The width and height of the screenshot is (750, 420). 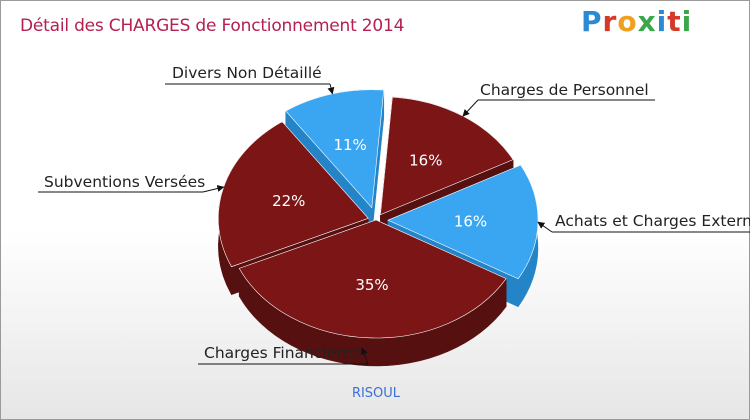 What do you see at coordinates (349, 145) in the screenshot?
I see `slice-percent-label: 11%` at bounding box center [349, 145].